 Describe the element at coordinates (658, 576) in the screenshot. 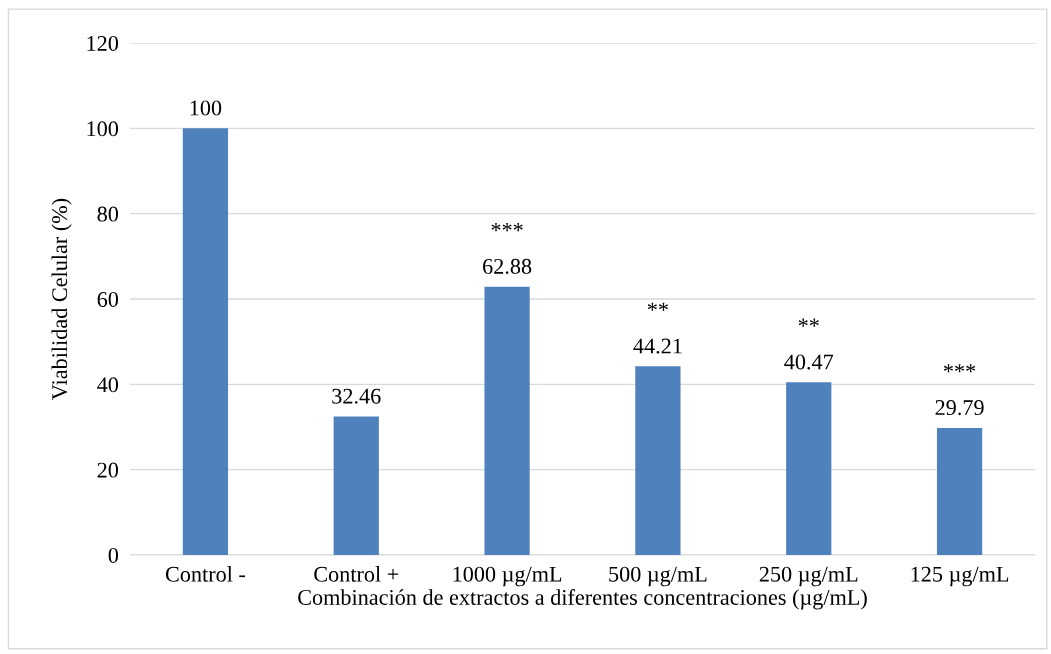

I see `x-tick-label: 500 µg/mL` at that location.